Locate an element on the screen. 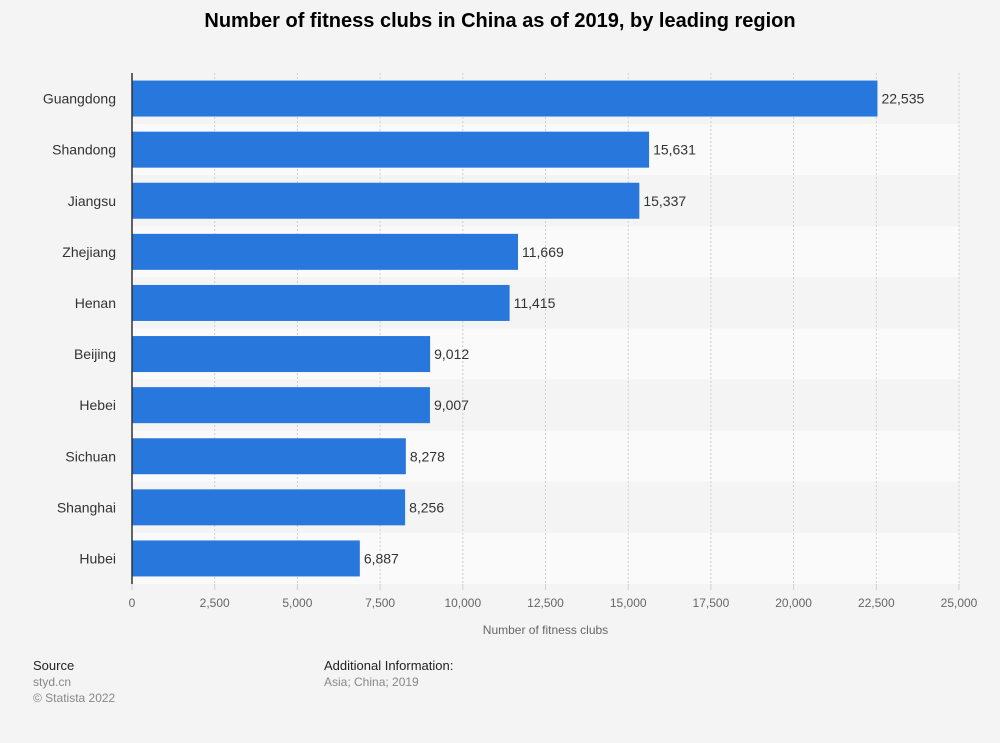  additional-info-heading: Additional Information: is located at coordinates (389, 665).